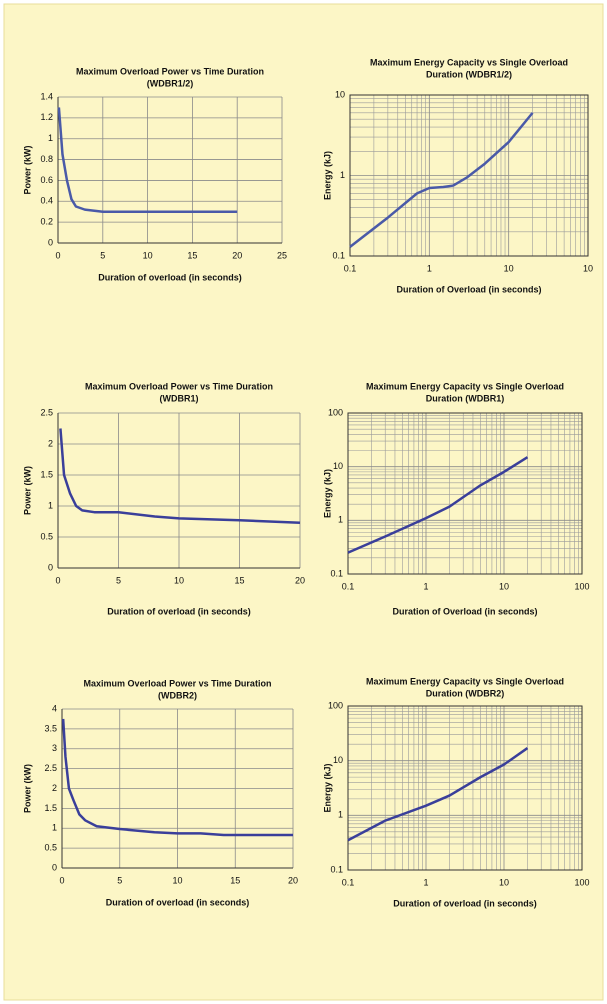 This screenshot has height=1004, width=607. Describe the element at coordinates (50, 728) in the screenshot. I see `y-tick-label: 3.5` at that location.